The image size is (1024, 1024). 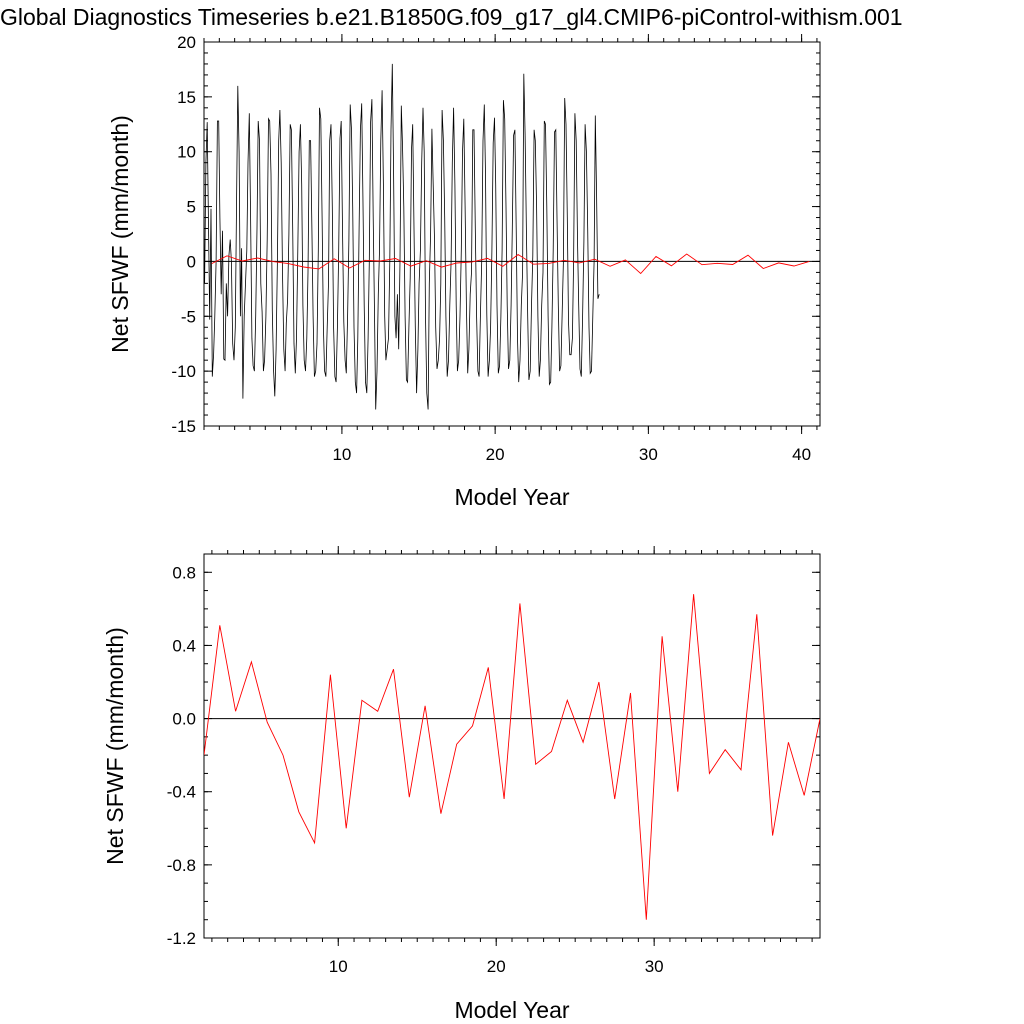 I want to click on y-tick-label: 20, so click(x=186, y=42).